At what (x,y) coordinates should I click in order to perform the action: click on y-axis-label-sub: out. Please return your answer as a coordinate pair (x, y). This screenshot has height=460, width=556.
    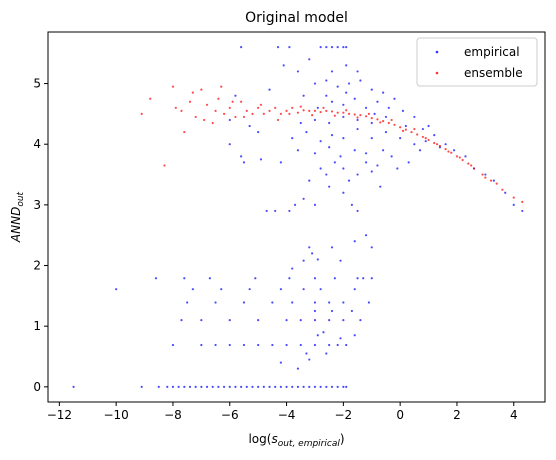
    Looking at the image, I should click on (21, 198).